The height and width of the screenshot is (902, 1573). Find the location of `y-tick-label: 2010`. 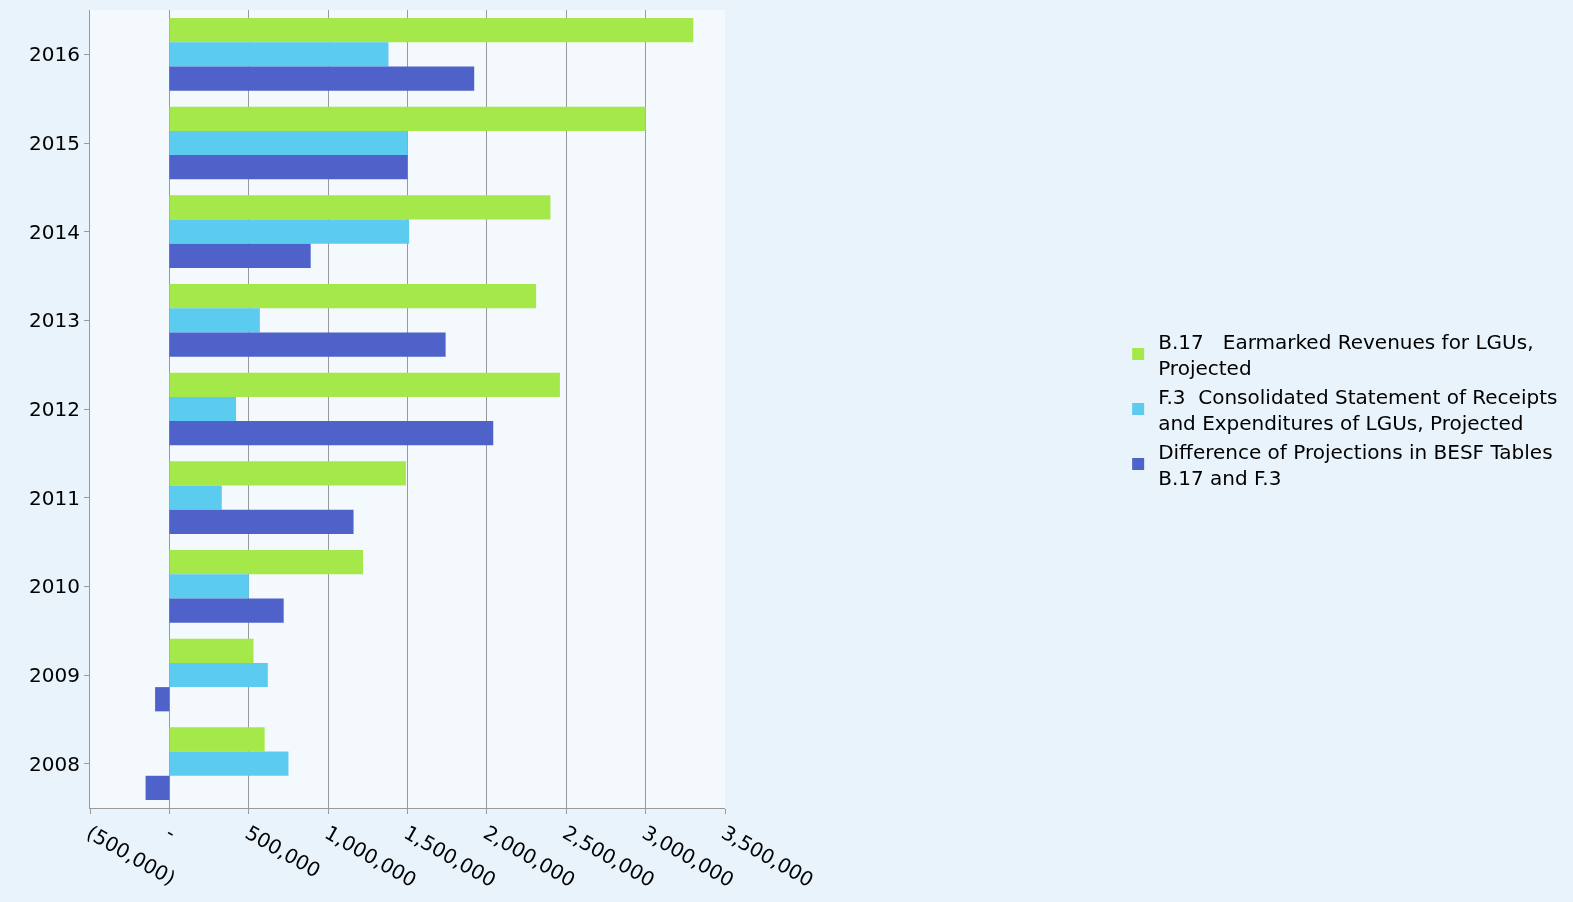

y-tick-label: 2010 is located at coordinates (54, 586).